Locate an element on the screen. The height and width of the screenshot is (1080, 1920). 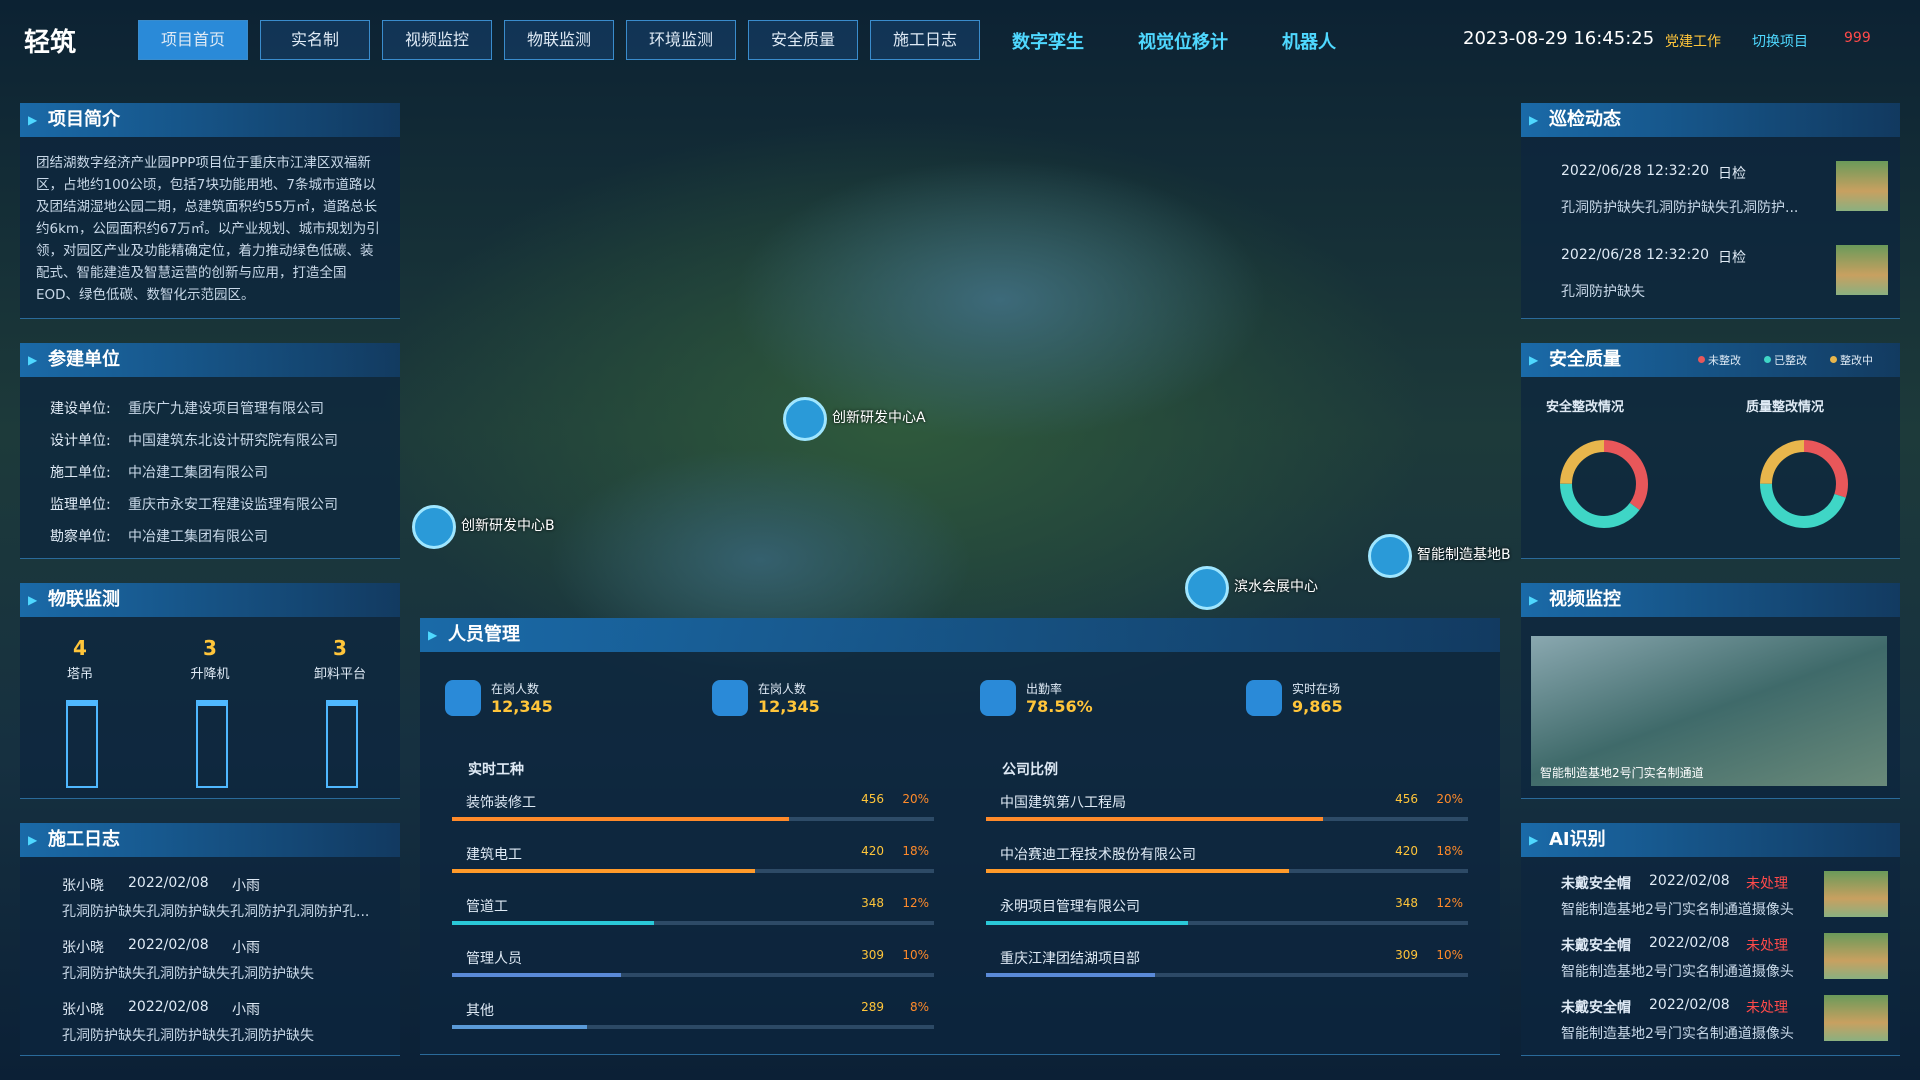
stat-icon is located at coordinates (998, 698).